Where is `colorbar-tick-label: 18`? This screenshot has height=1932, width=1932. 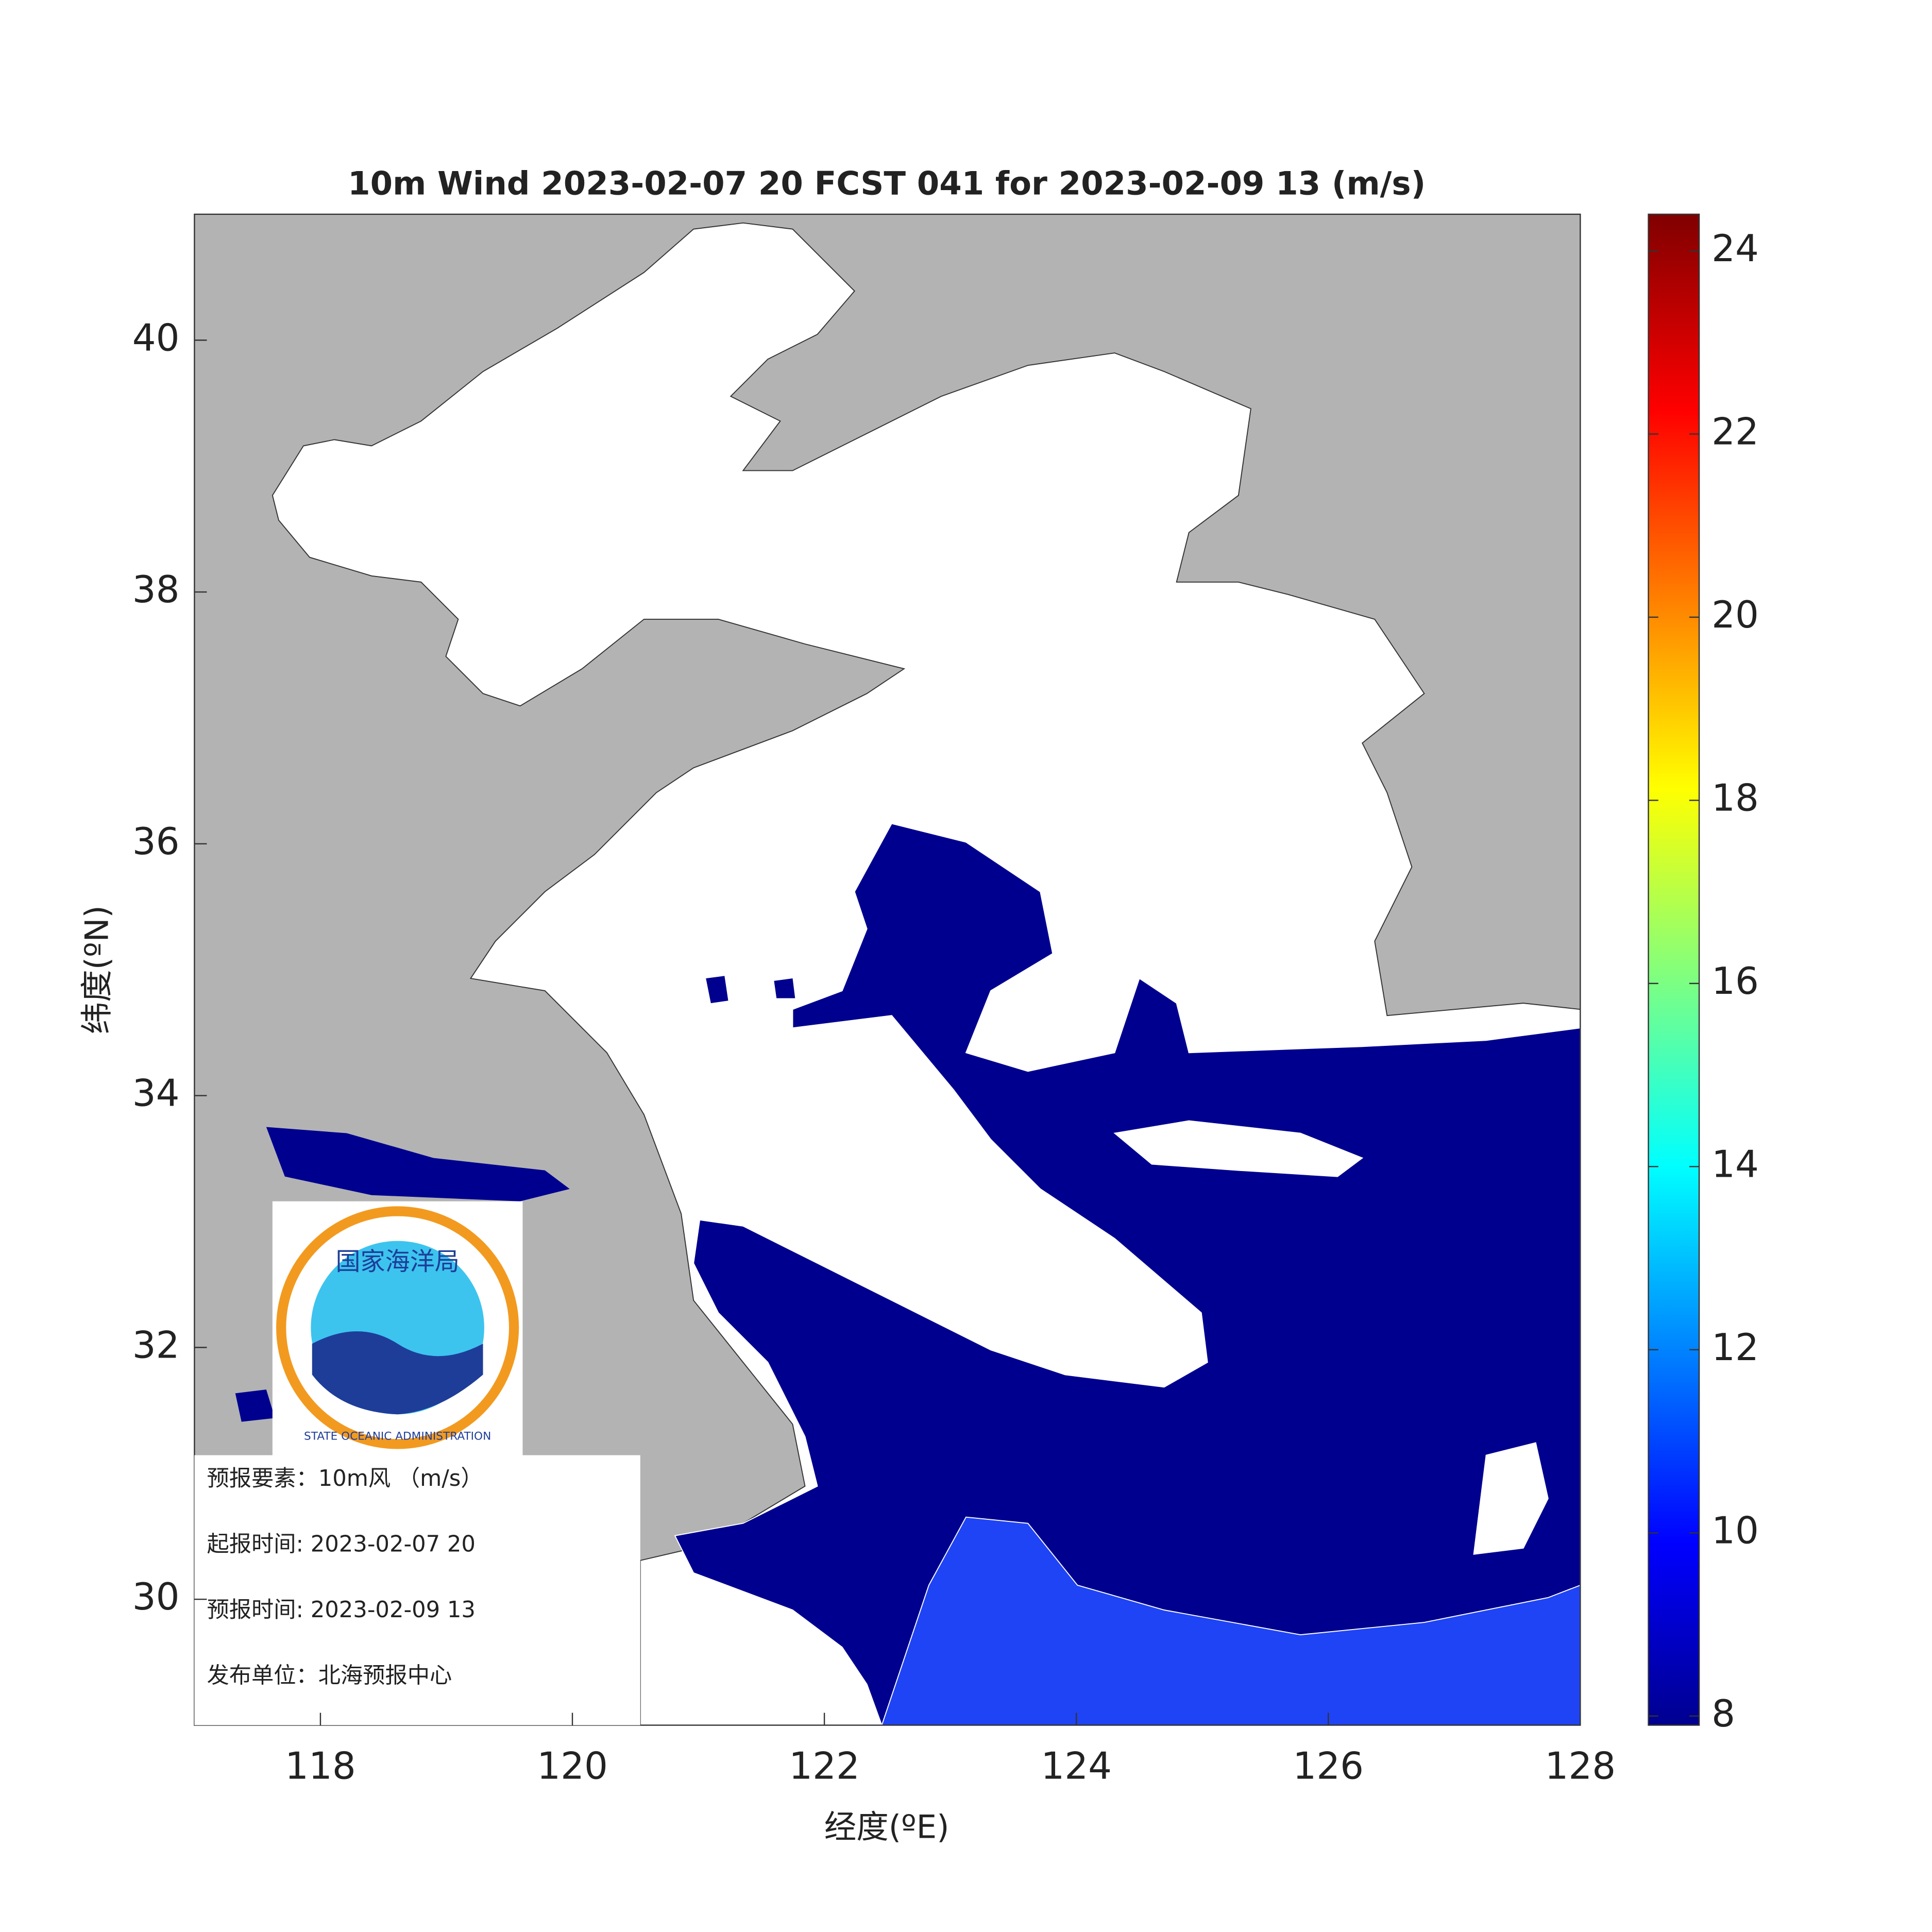 colorbar-tick-label: 18 is located at coordinates (1735, 798).